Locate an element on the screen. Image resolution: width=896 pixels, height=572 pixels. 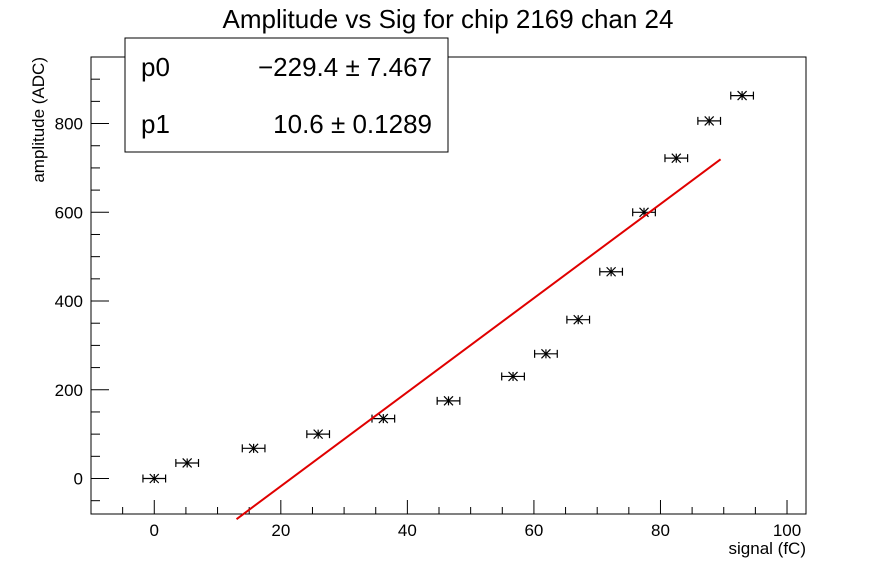
y-tick-label: 800 is located at coordinates (69, 124).